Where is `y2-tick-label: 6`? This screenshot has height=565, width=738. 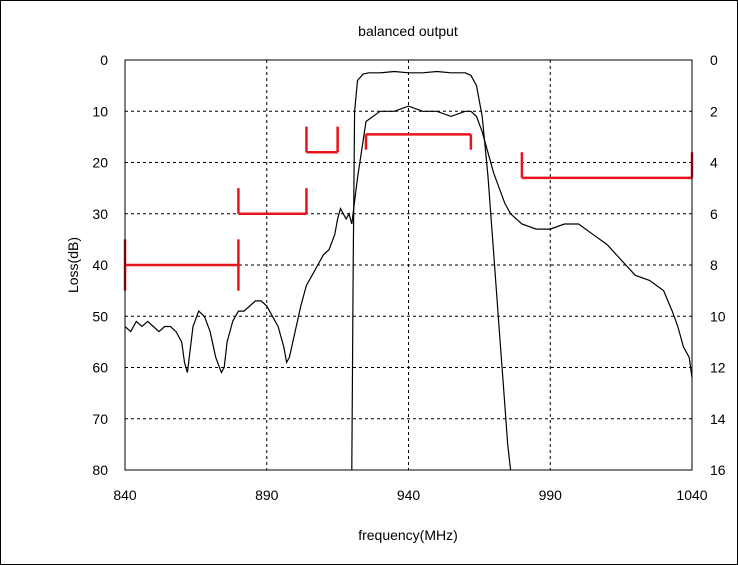 y2-tick-label: 6 is located at coordinates (714, 214).